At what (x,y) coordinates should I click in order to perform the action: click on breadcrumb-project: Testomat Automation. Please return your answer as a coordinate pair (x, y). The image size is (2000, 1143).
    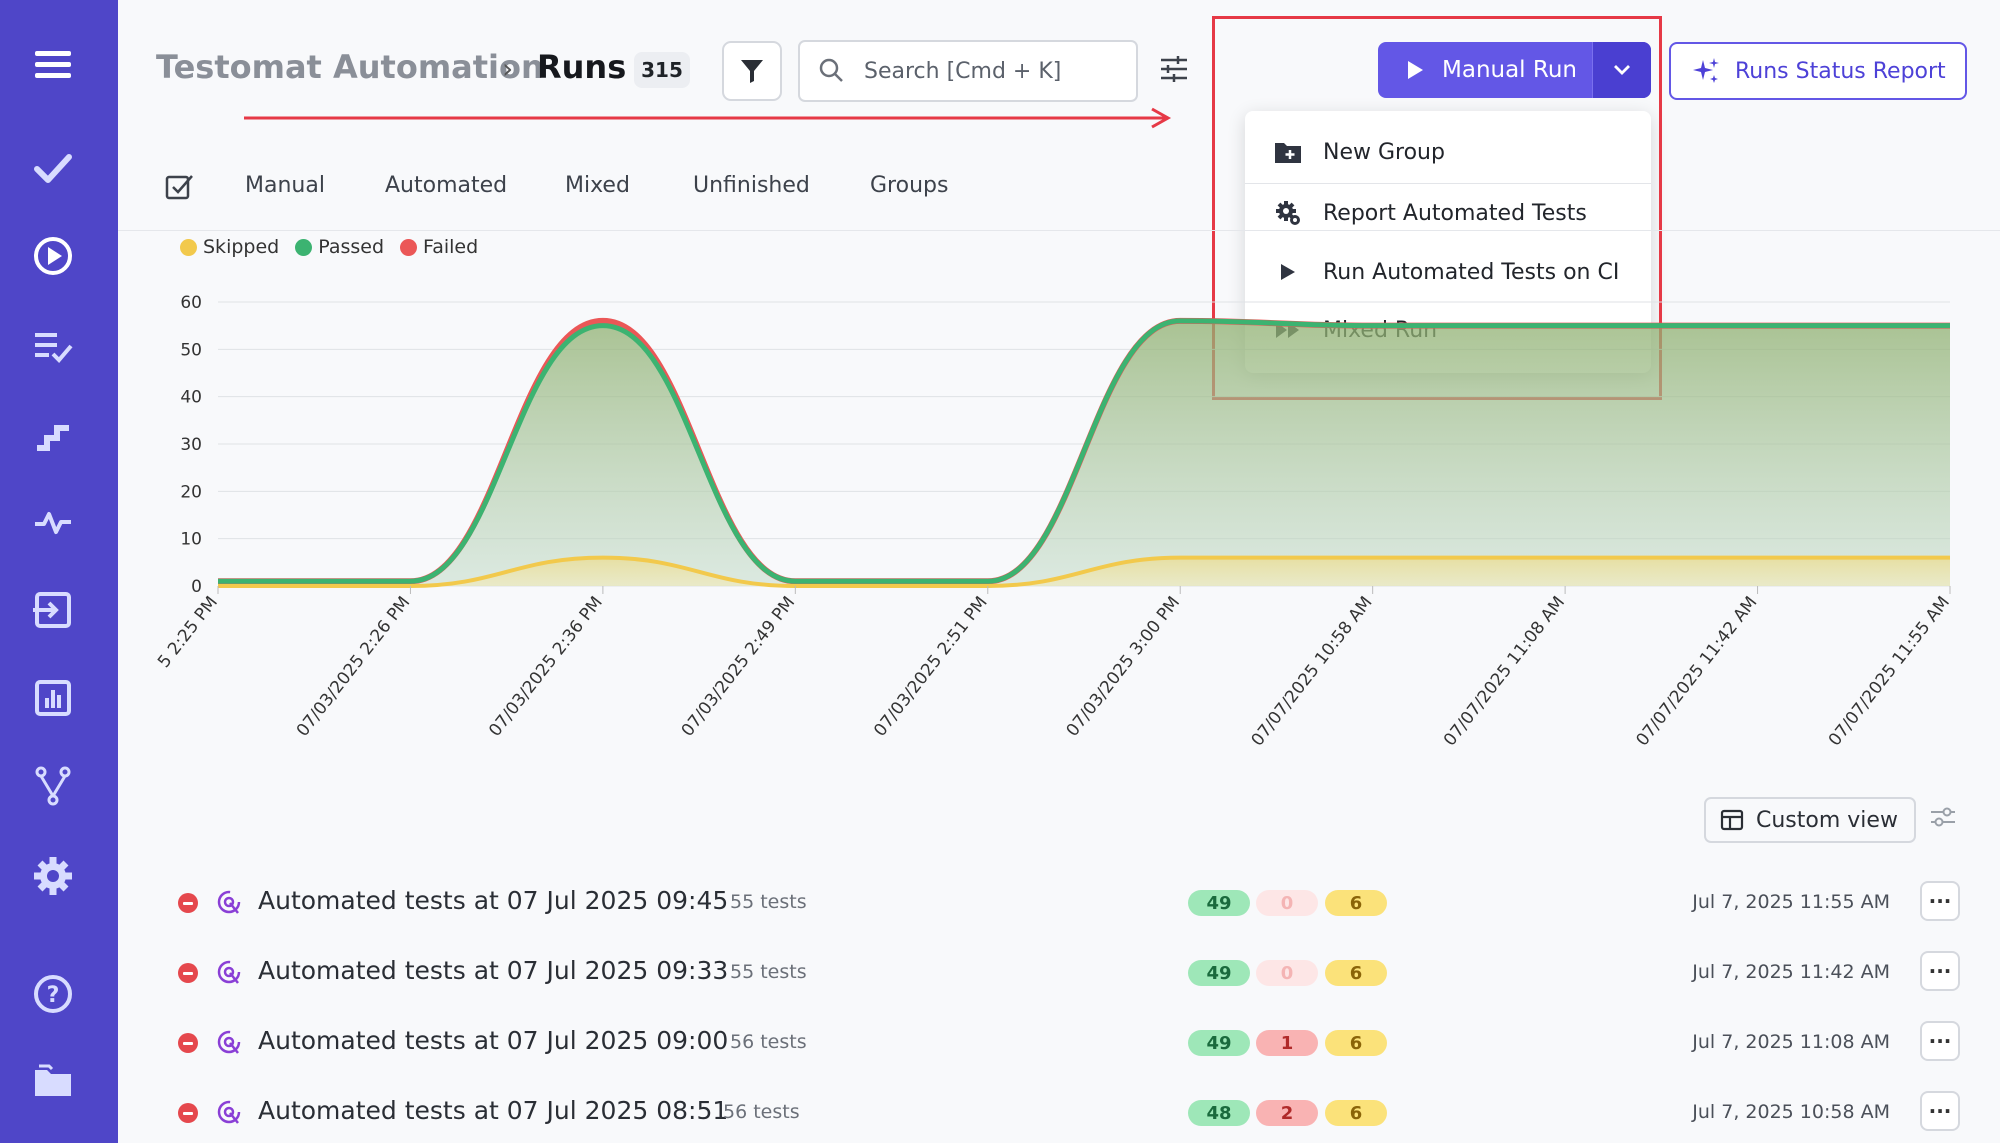
    Looking at the image, I should click on (350, 67).